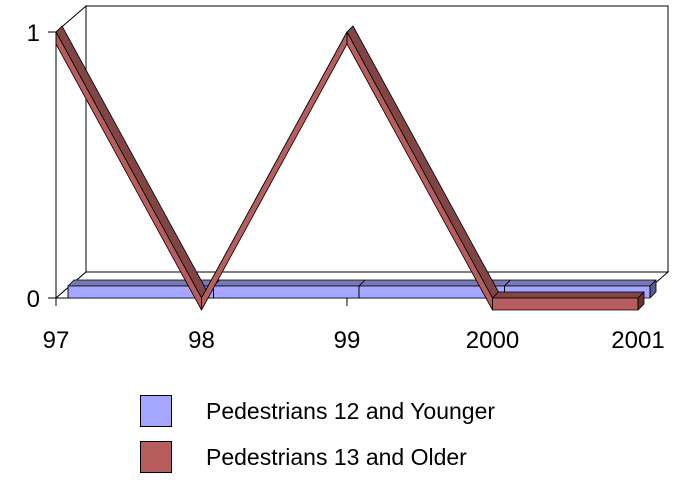 The width and height of the screenshot is (678, 480). Describe the element at coordinates (156, 457) in the screenshot. I see `legend-swatch-older` at that location.